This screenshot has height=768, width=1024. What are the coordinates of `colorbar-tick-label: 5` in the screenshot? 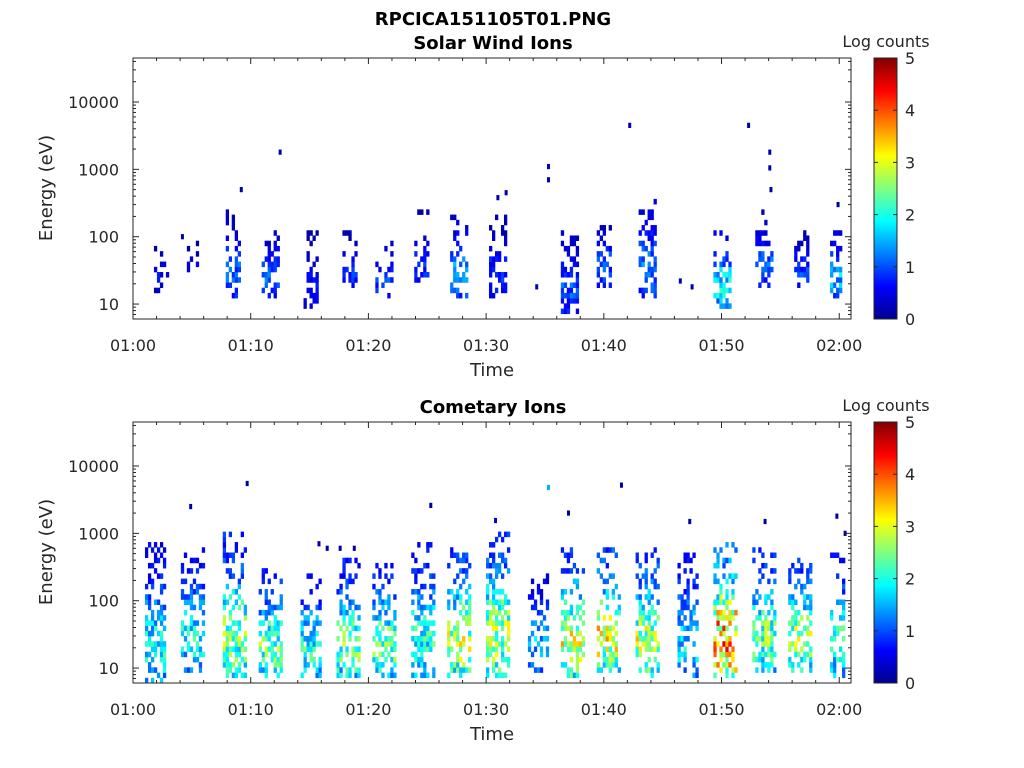 It's located at (910, 422).